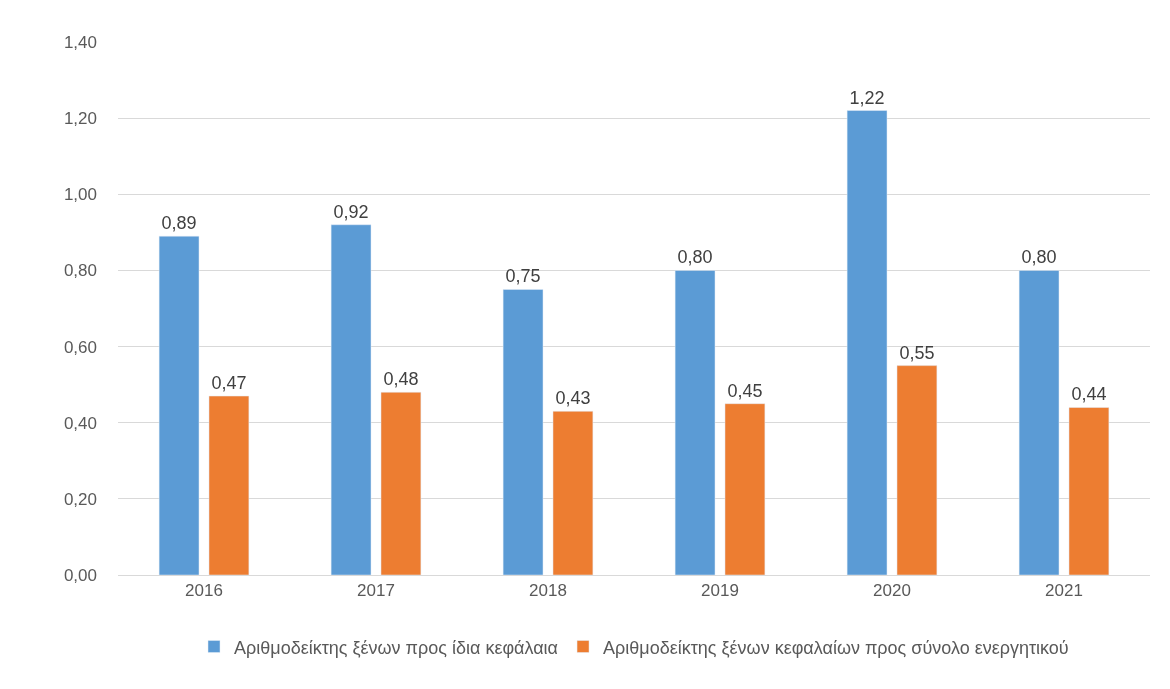 This screenshot has width=1170, height=689. What do you see at coordinates (80, 575) in the screenshot?
I see `y-tick-label: 0,00` at bounding box center [80, 575].